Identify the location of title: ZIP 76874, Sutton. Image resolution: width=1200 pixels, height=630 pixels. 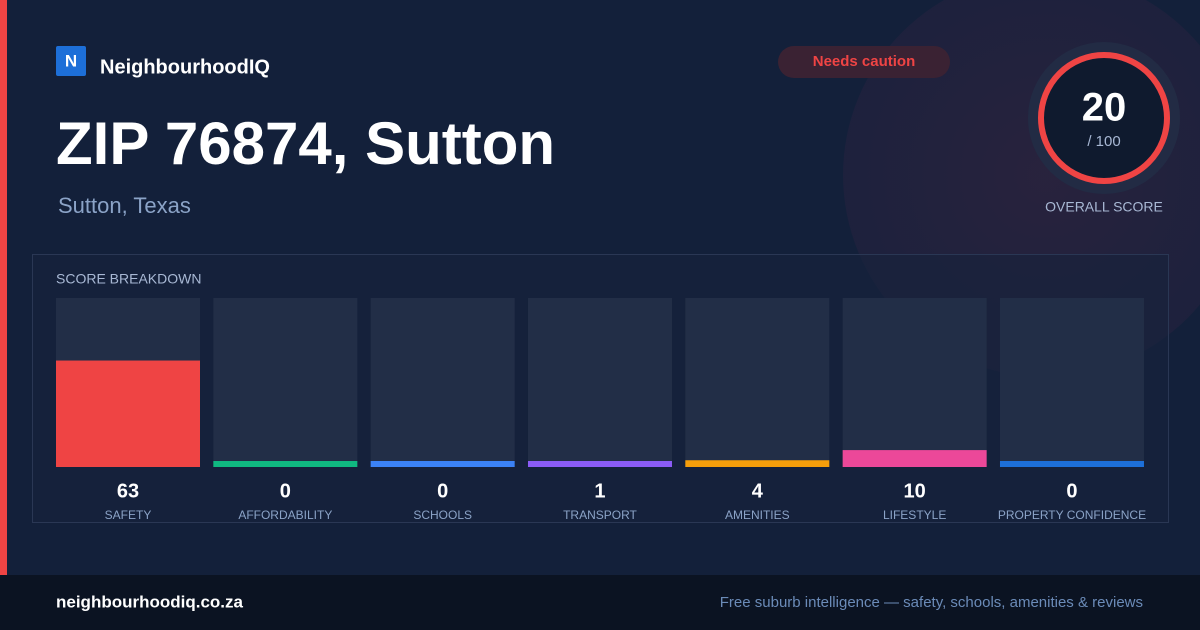
(305, 143).